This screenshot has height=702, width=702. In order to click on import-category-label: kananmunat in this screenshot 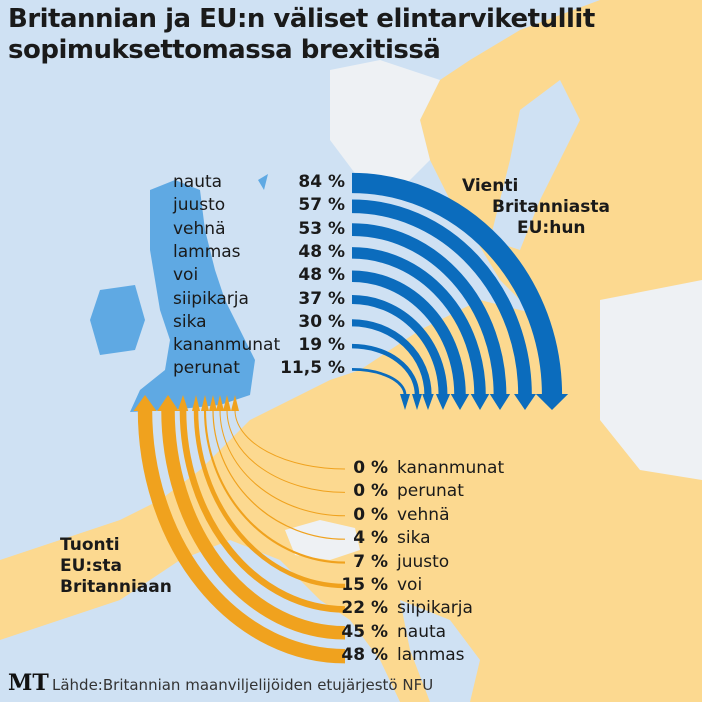, I will do `click(451, 468)`.